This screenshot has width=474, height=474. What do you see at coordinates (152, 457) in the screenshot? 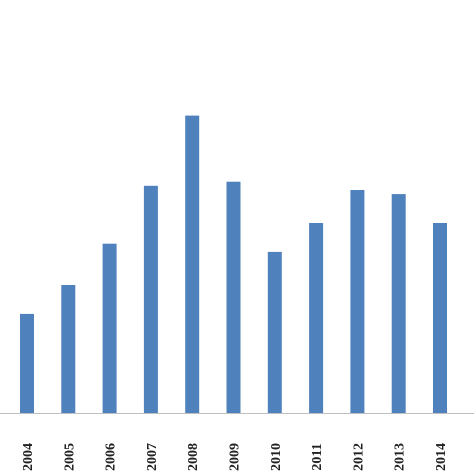
I see `x-tick-label-2007: 2007` at bounding box center [152, 457].